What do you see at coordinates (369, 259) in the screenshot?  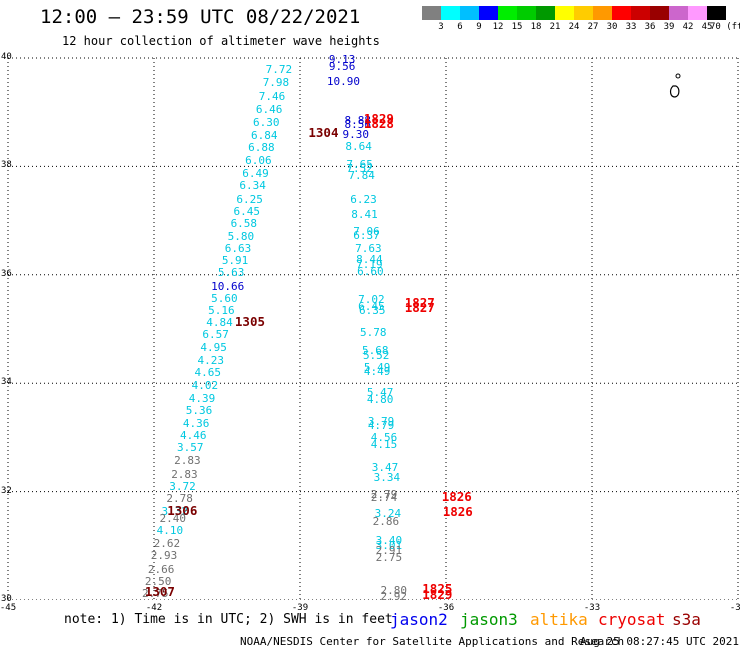 I see `swh-value: 8.44` at bounding box center [369, 259].